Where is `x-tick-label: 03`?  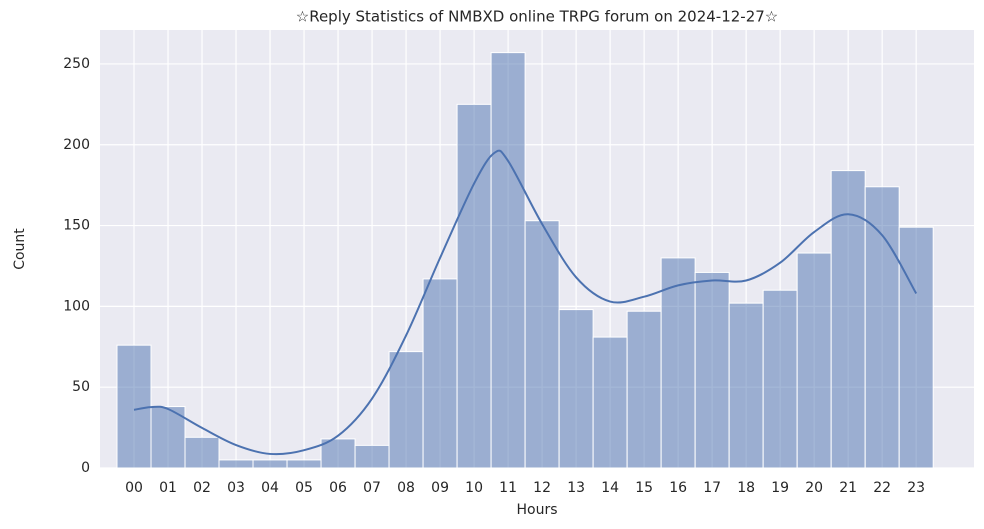 x-tick-label: 03 is located at coordinates (236, 488).